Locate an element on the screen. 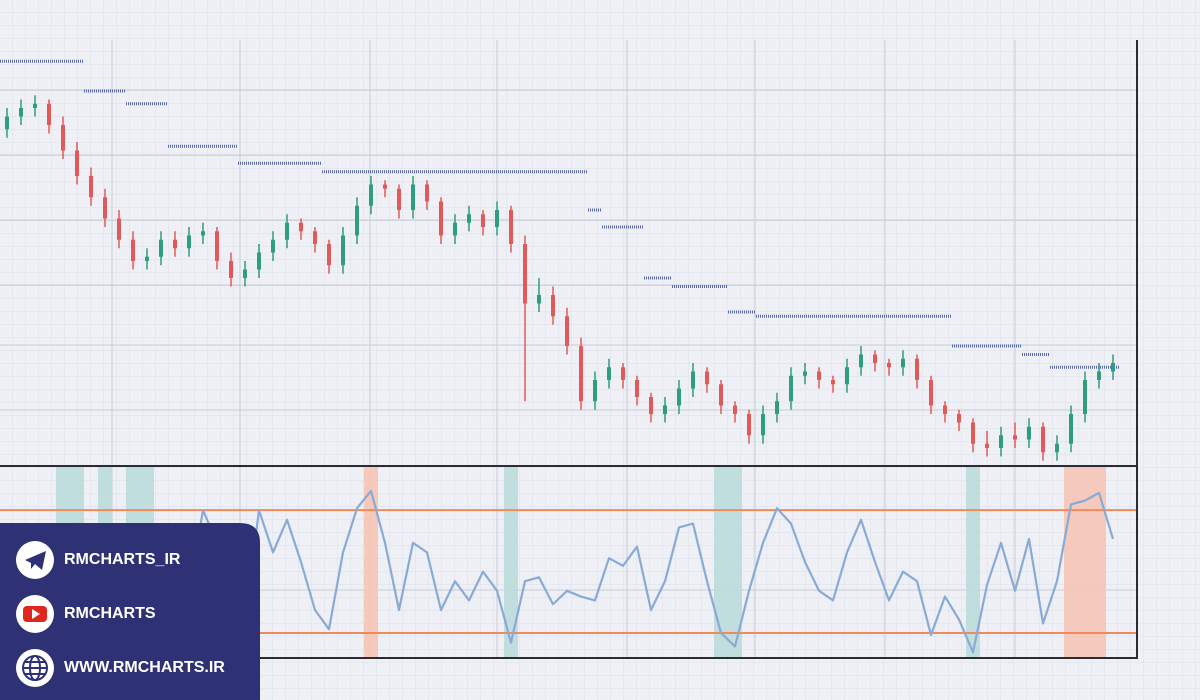 The height and width of the screenshot is (700, 1200). youtube-play is located at coordinates (36, 614).